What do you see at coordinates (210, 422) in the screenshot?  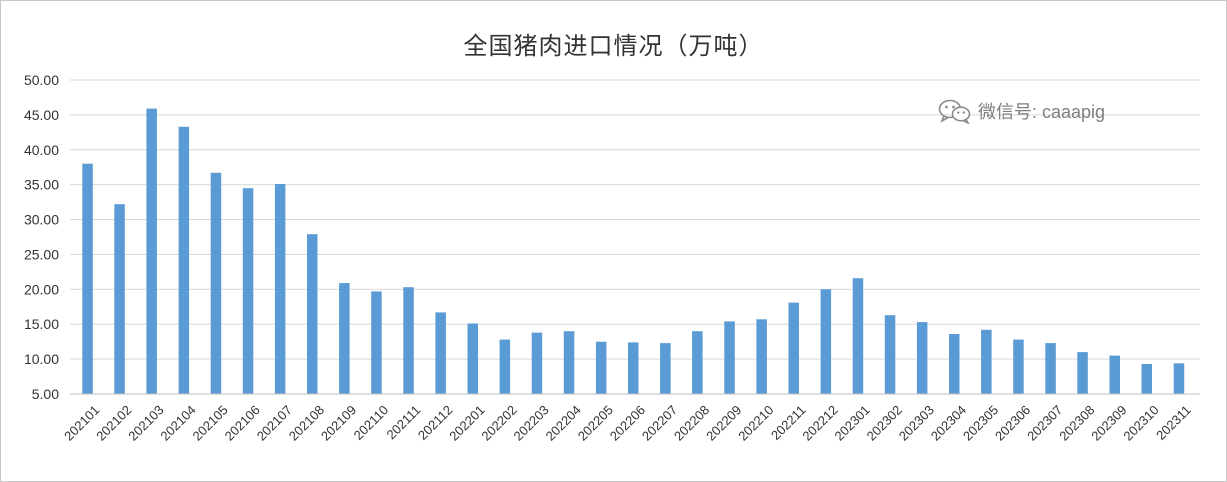 I see `x-tick-label: 202105` at bounding box center [210, 422].